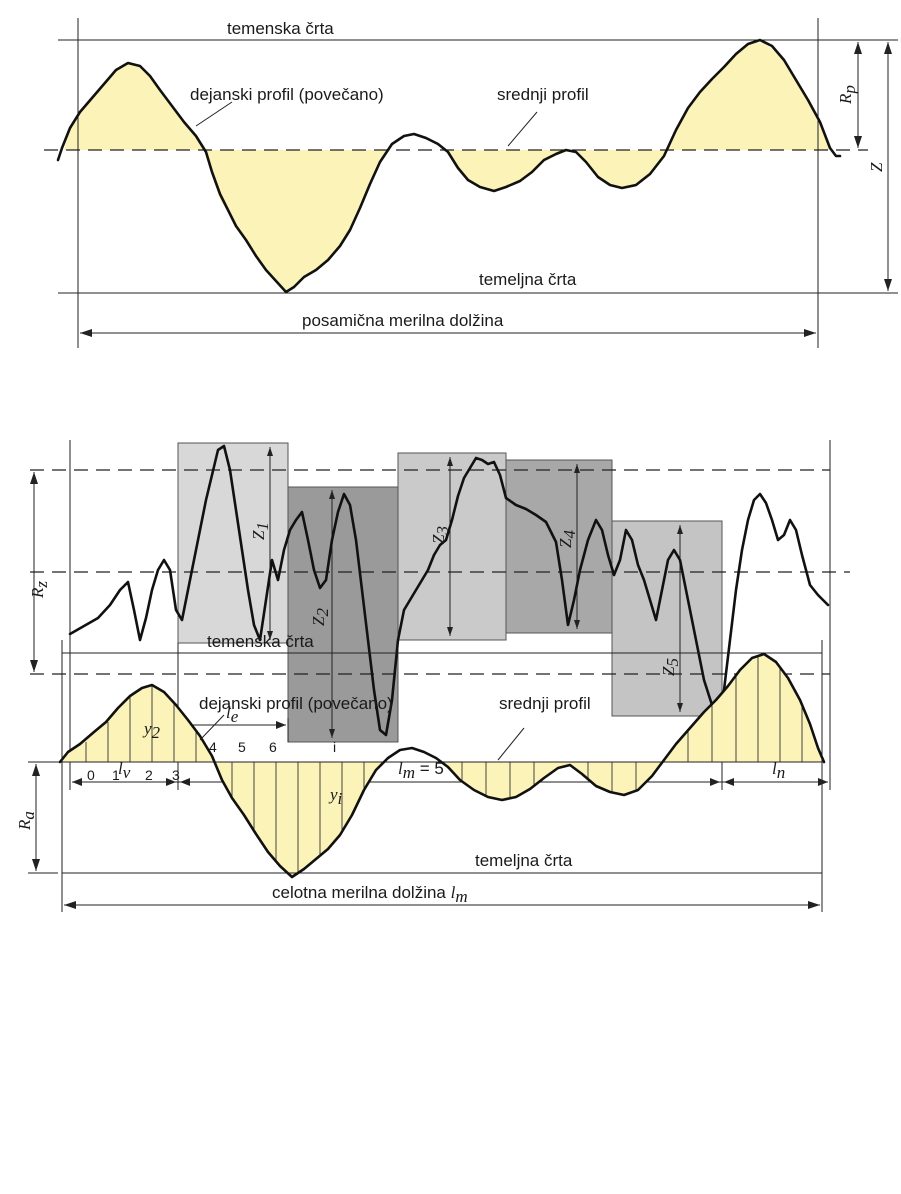 This screenshot has width=901, height=1194. I want to click on ra-fill-lower, so click(299, 819).